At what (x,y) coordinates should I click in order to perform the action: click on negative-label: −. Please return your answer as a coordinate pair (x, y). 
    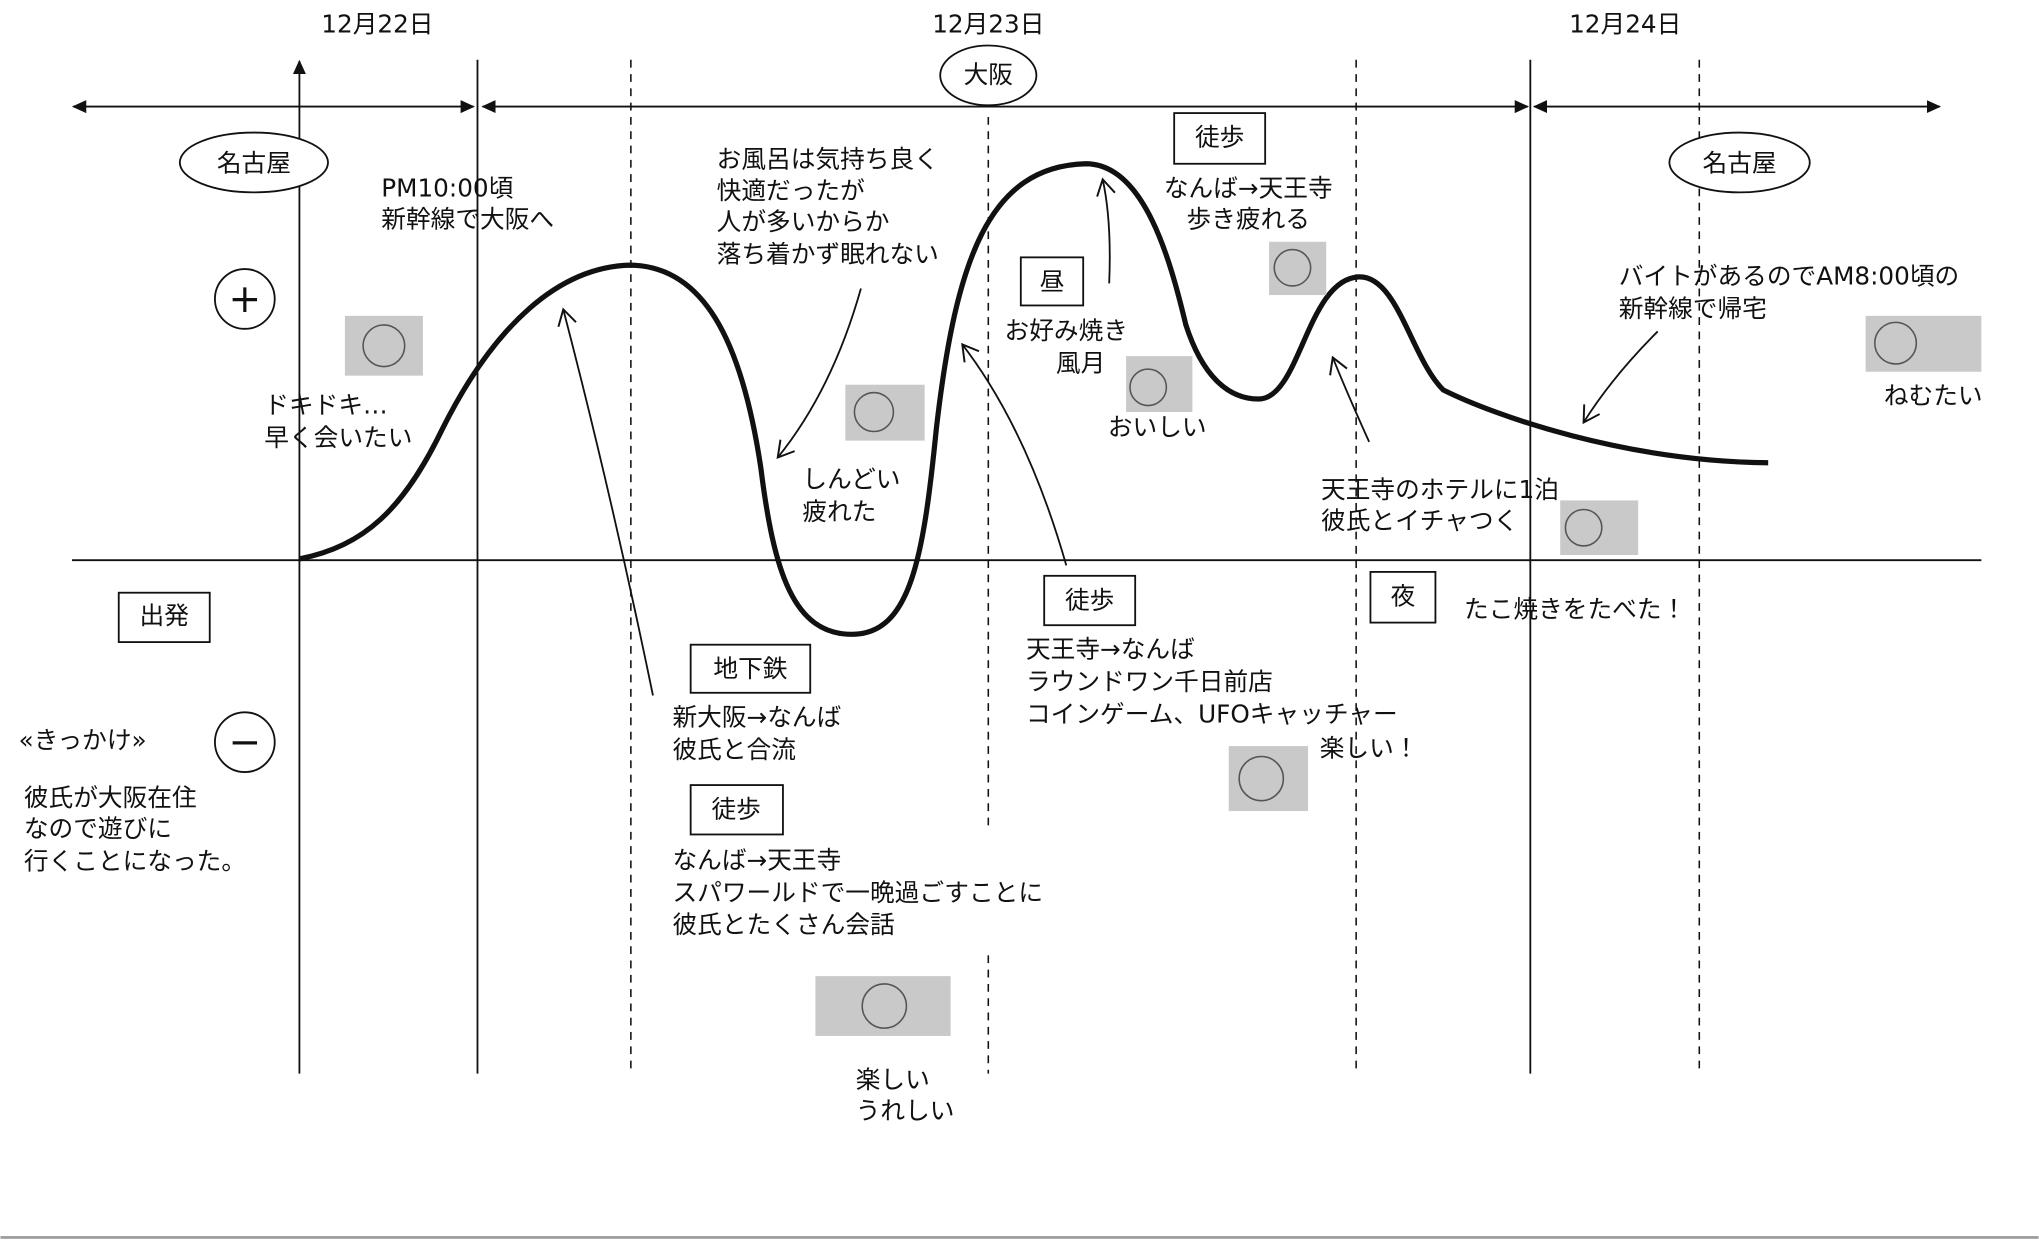
    Looking at the image, I should click on (244, 742).